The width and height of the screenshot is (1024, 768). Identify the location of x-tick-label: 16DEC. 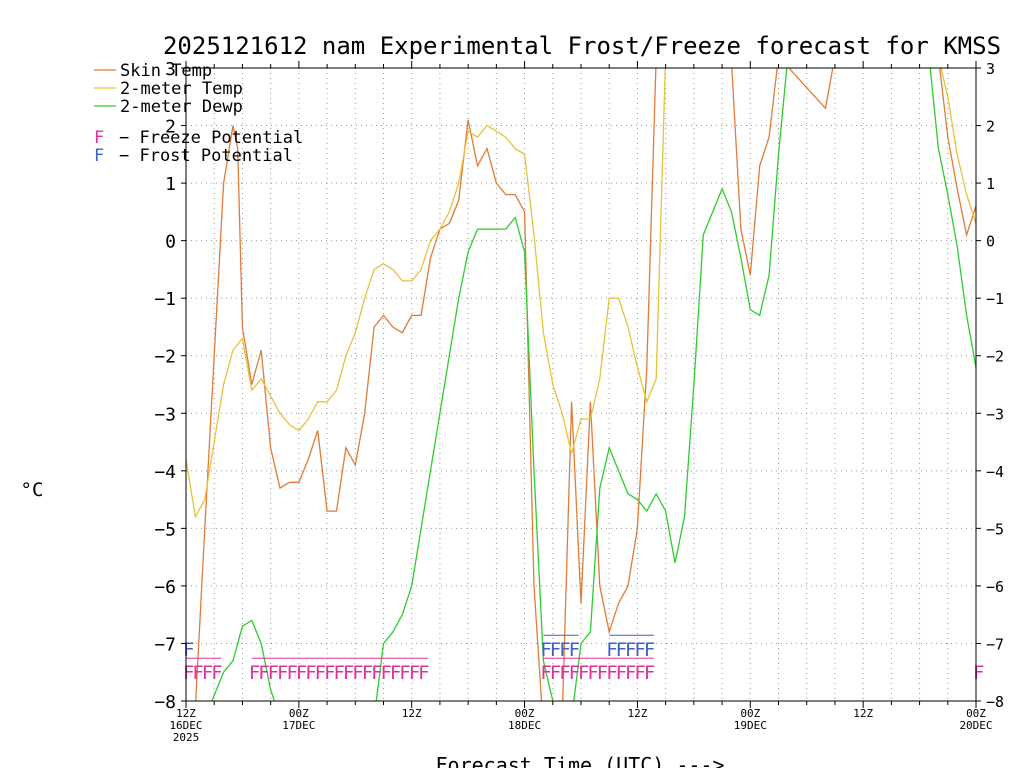
(185, 725).